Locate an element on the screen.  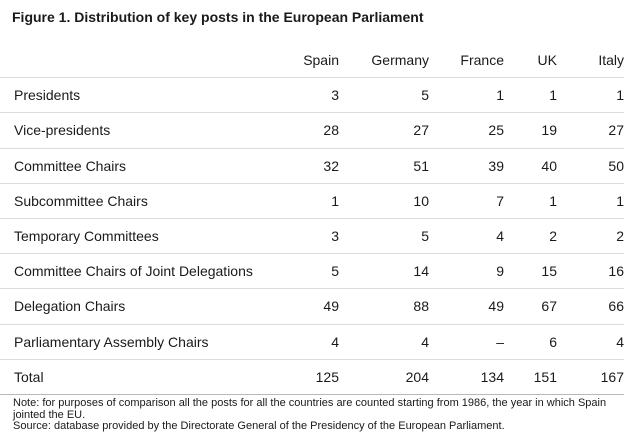
row-label: Committee Chairs of Joint Delegations is located at coordinates (138, 271).